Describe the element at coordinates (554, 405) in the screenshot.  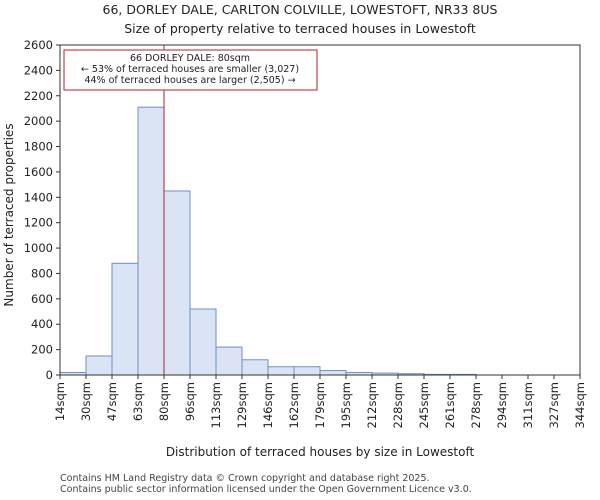
I see `x-tick-label: 327sqm` at that location.